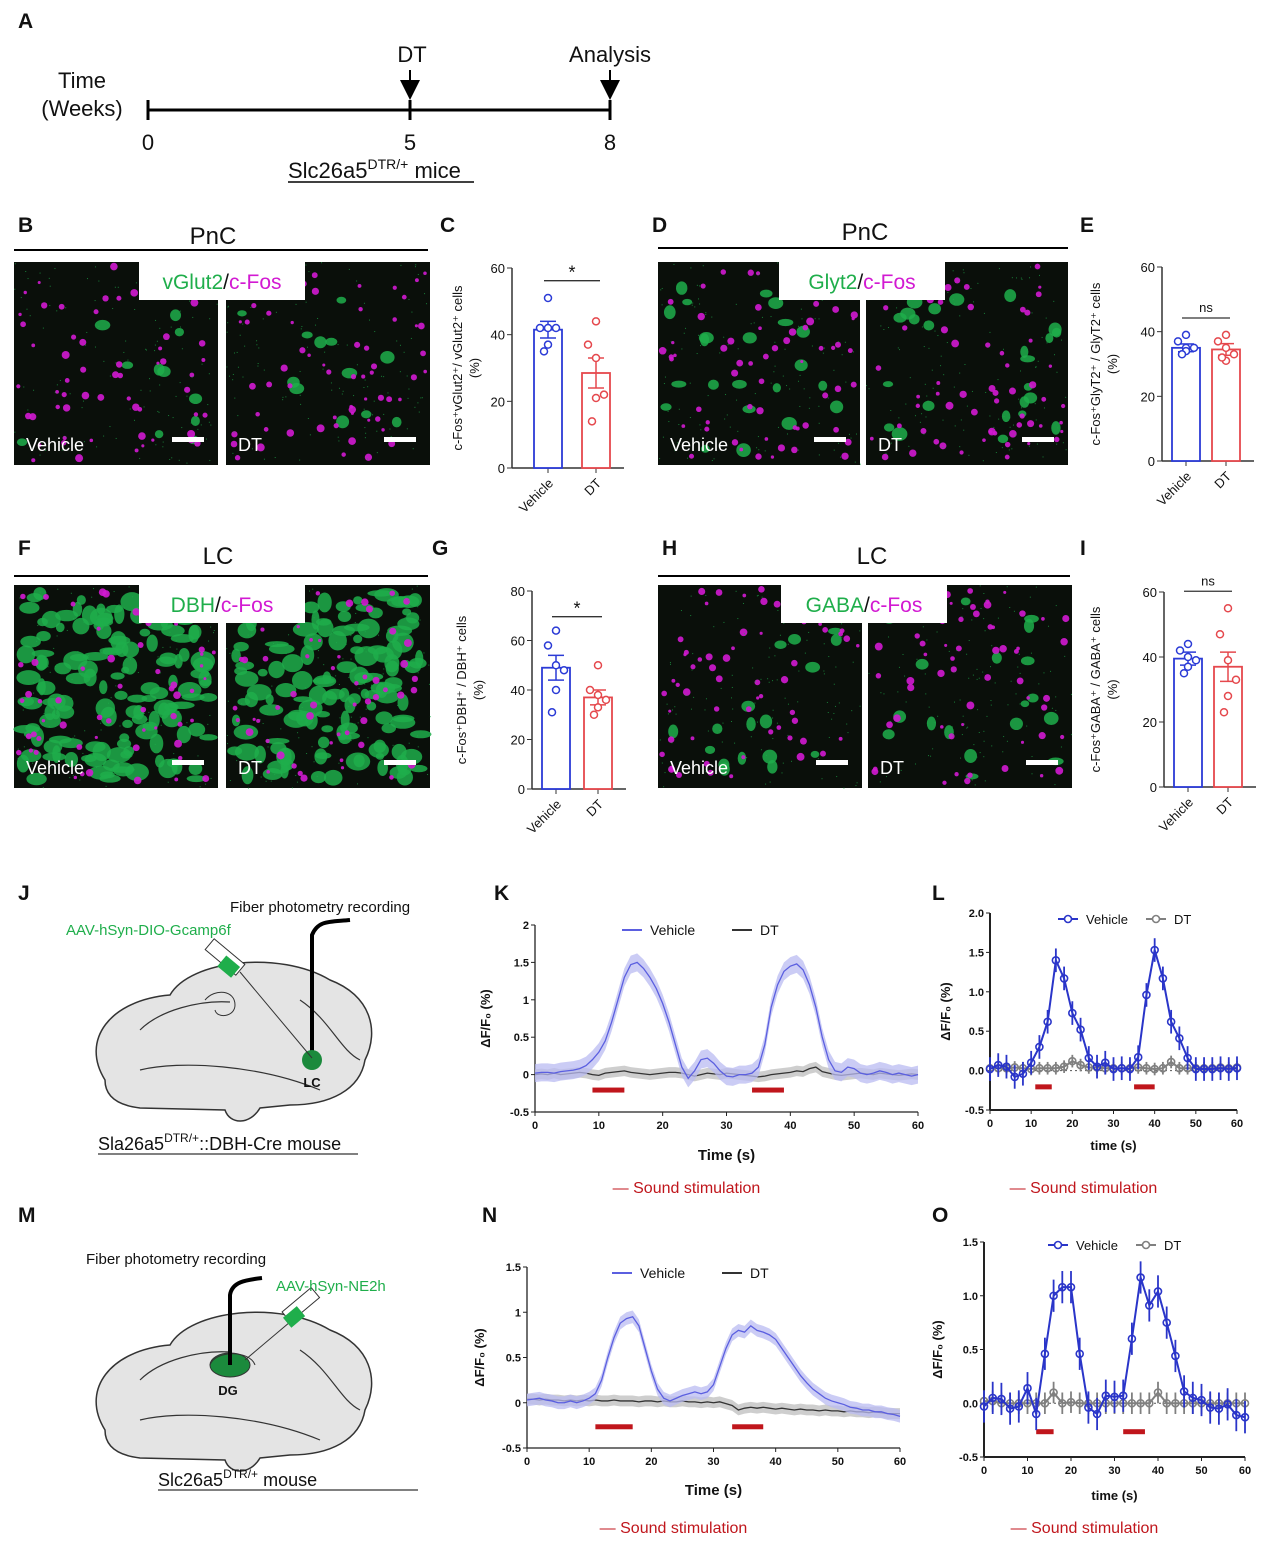 The height and width of the screenshot is (1550, 1267). I want to click on x-tick-label: 20, so click(651, 1462).